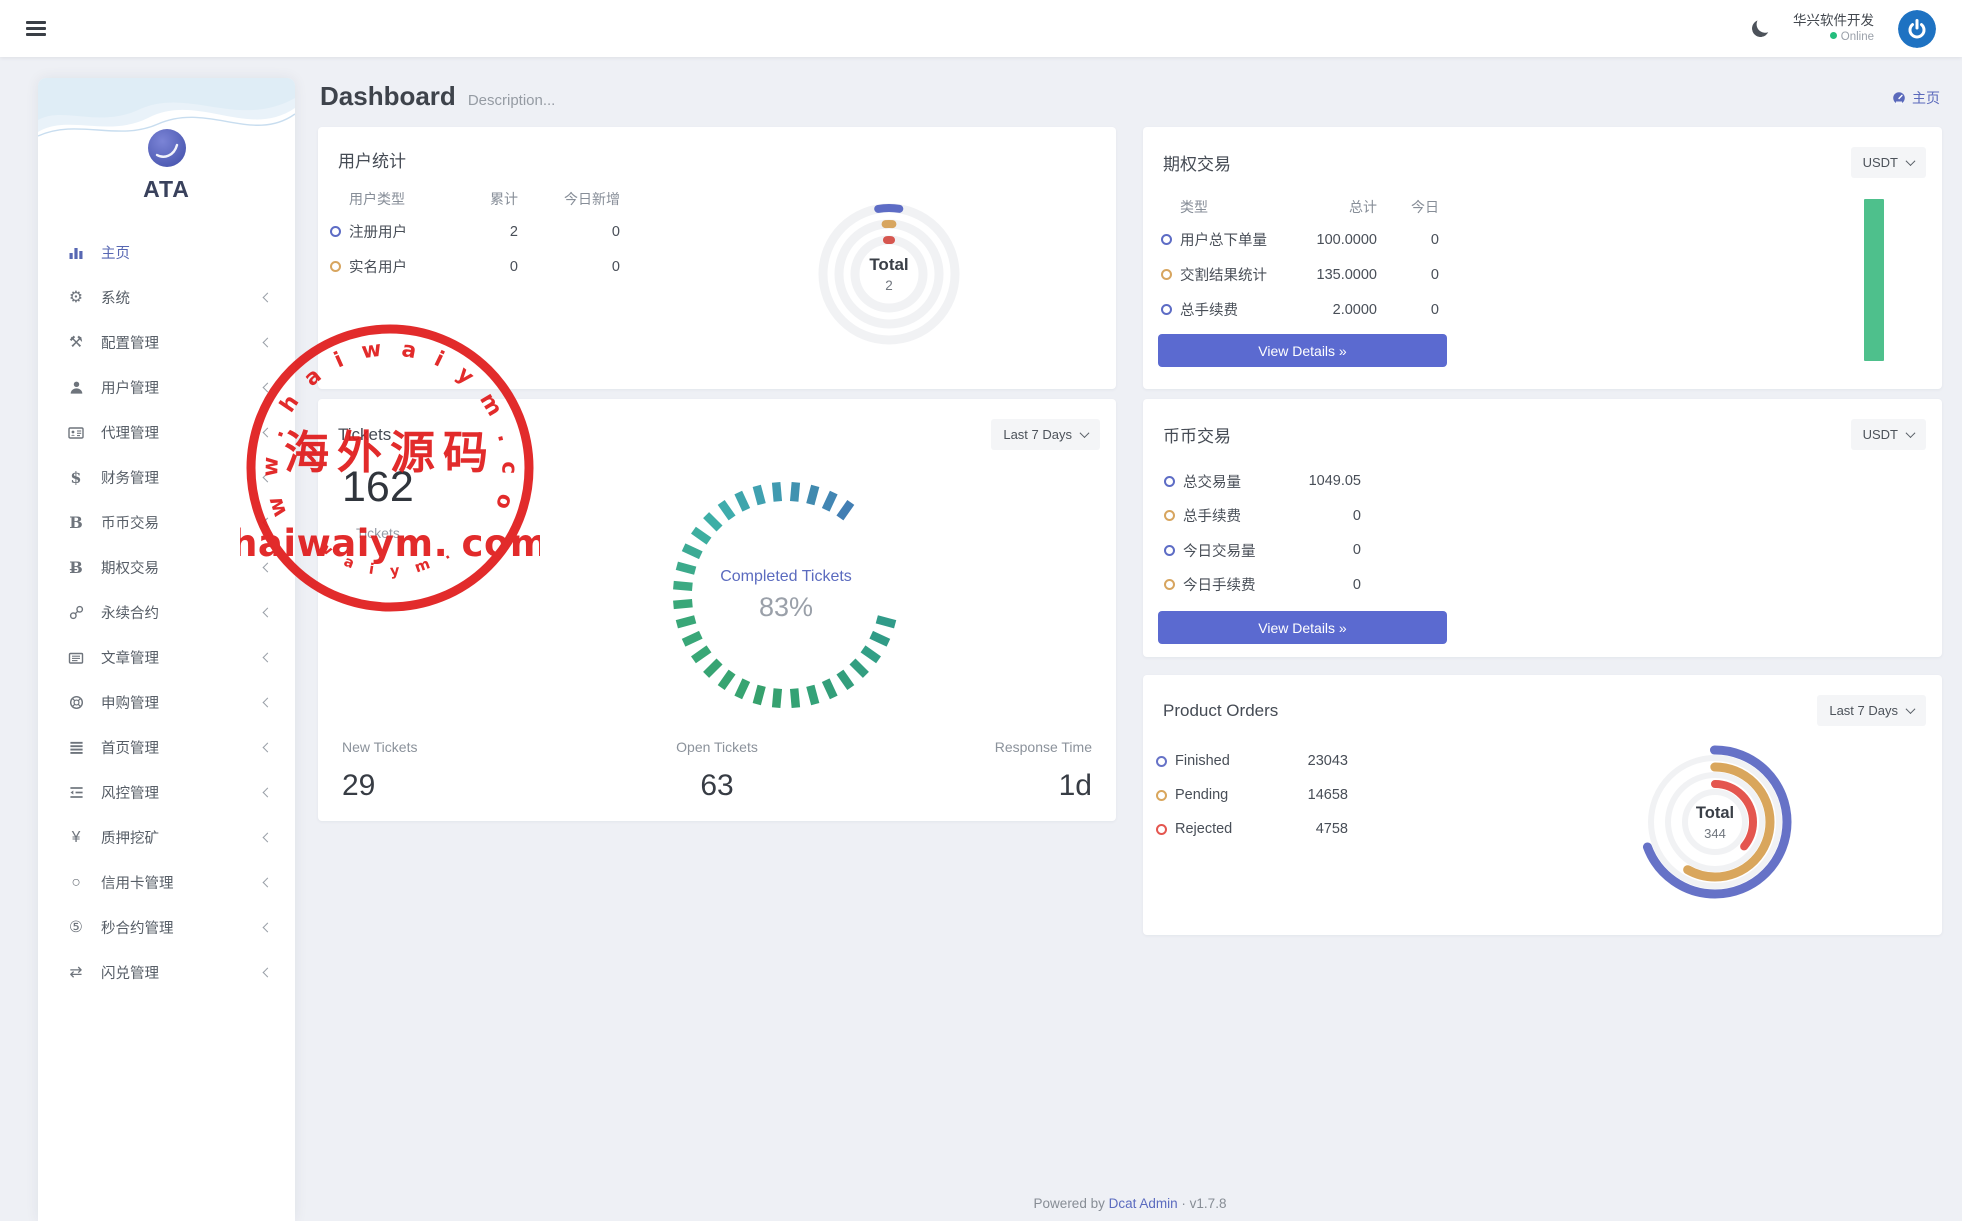 The image size is (1962, 1221). Describe the element at coordinates (723, 266) in the screenshot. I see `table-row: 实名用户 0 0` at that location.